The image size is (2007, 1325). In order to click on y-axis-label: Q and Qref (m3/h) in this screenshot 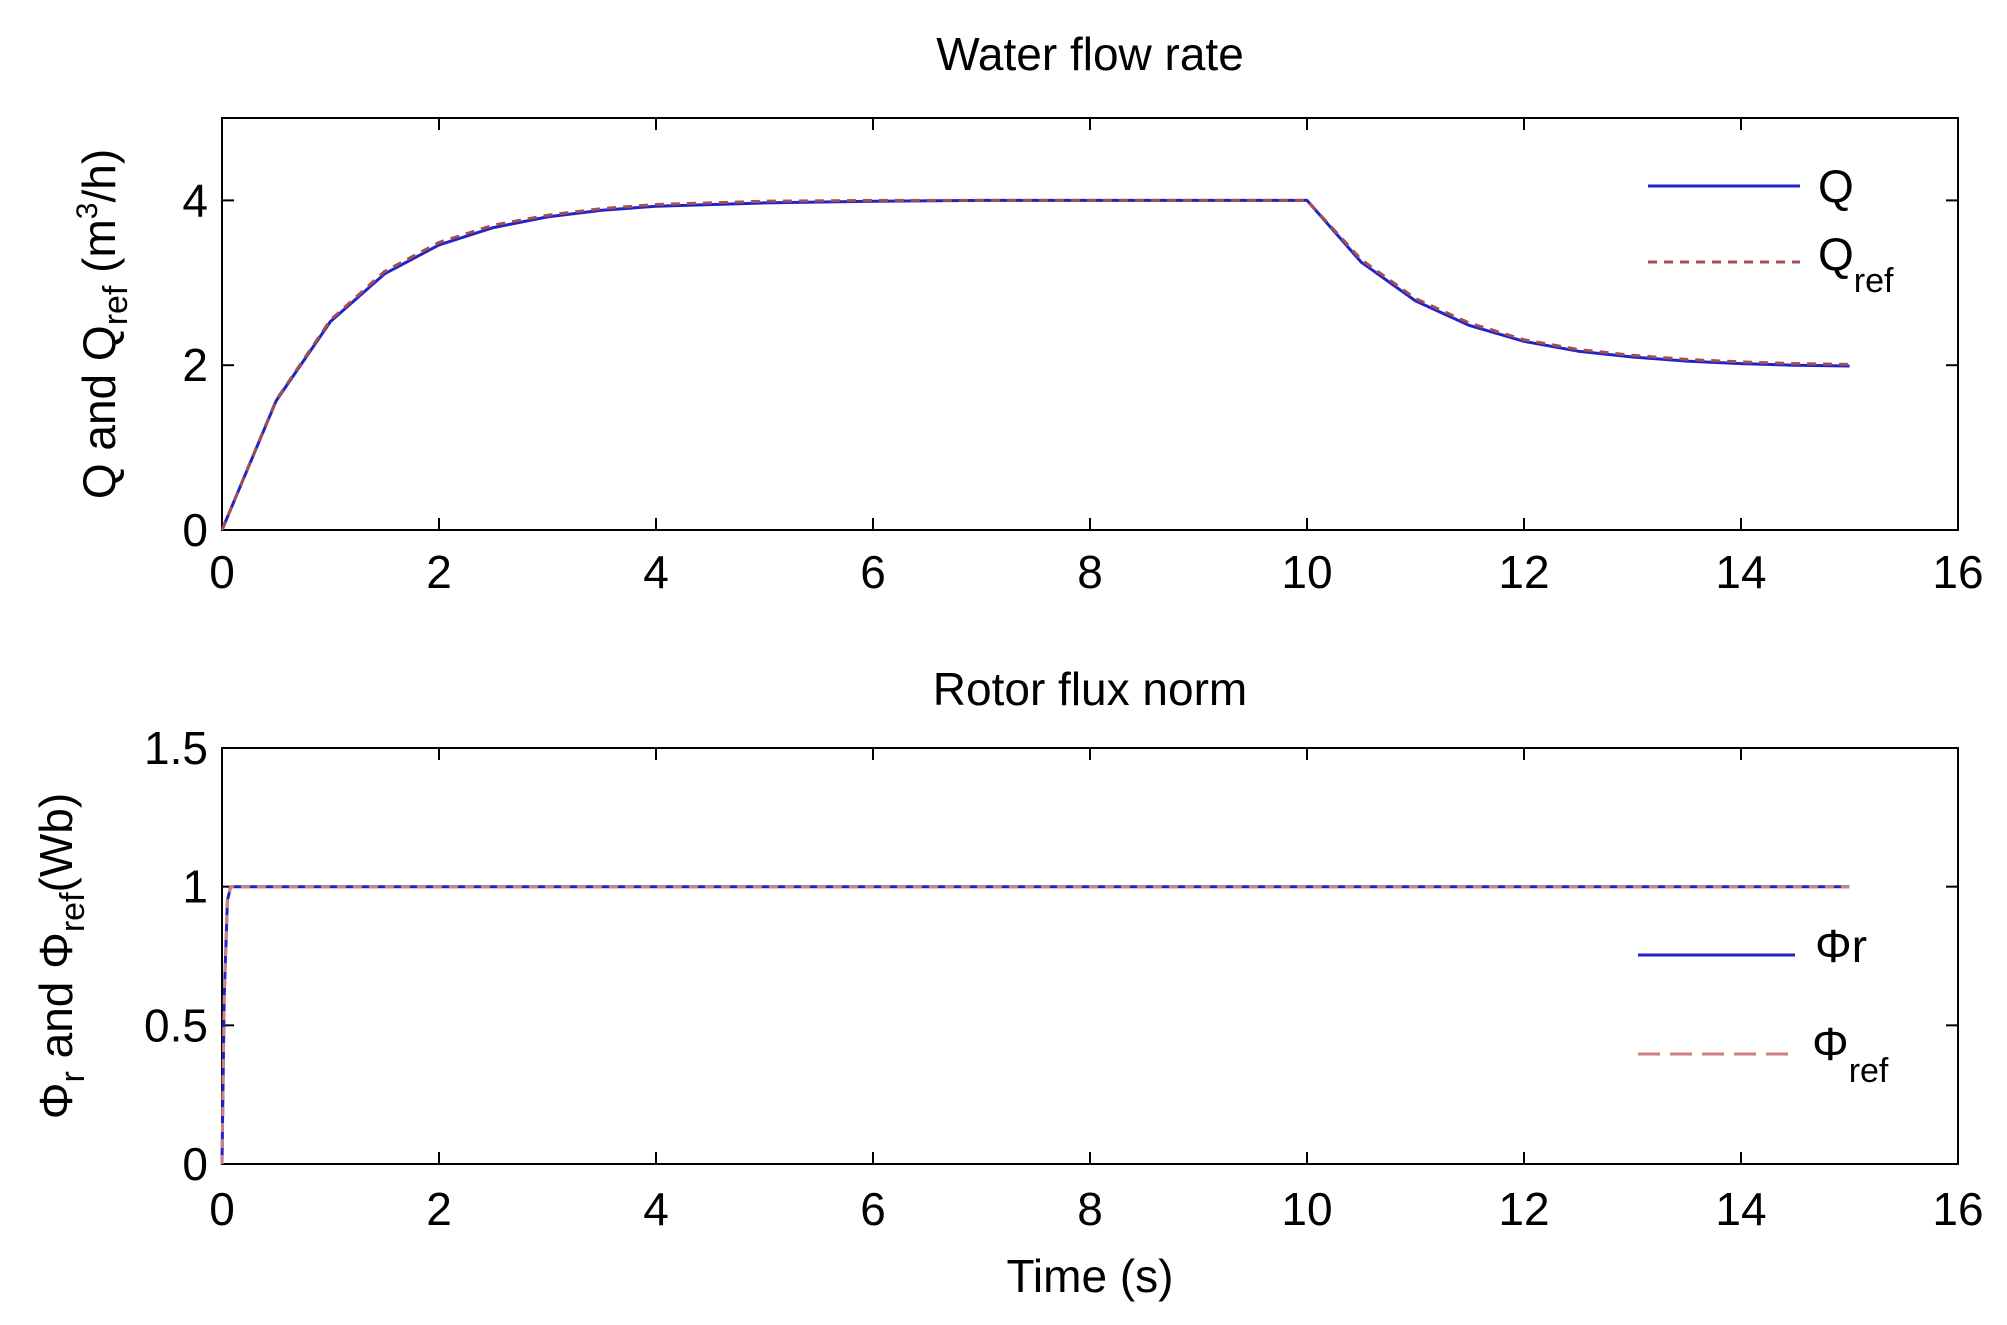, I will do `click(103, 324)`.